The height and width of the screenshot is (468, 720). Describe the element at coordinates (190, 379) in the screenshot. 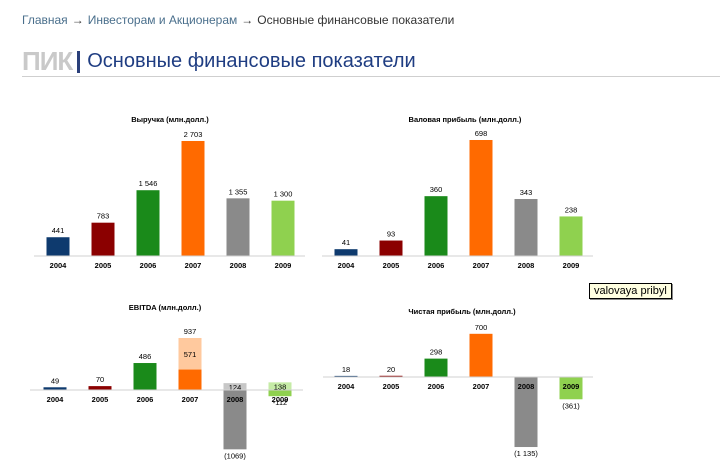

I see `bar-lower-2007` at that location.